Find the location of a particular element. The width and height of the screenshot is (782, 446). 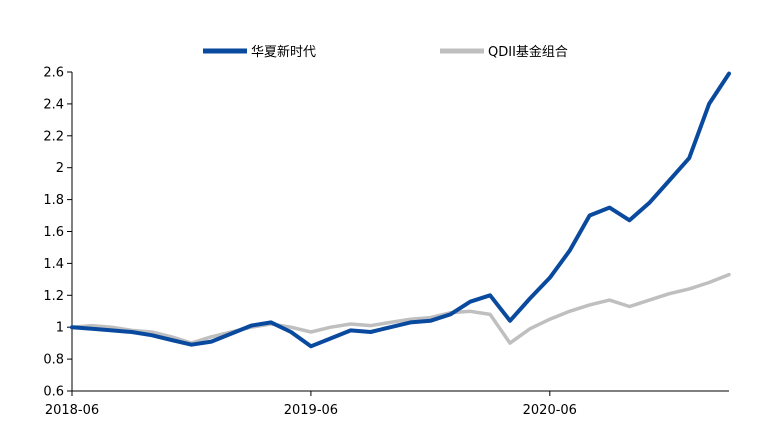

x-tick-label: 2019-06 is located at coordinates (311, 410).